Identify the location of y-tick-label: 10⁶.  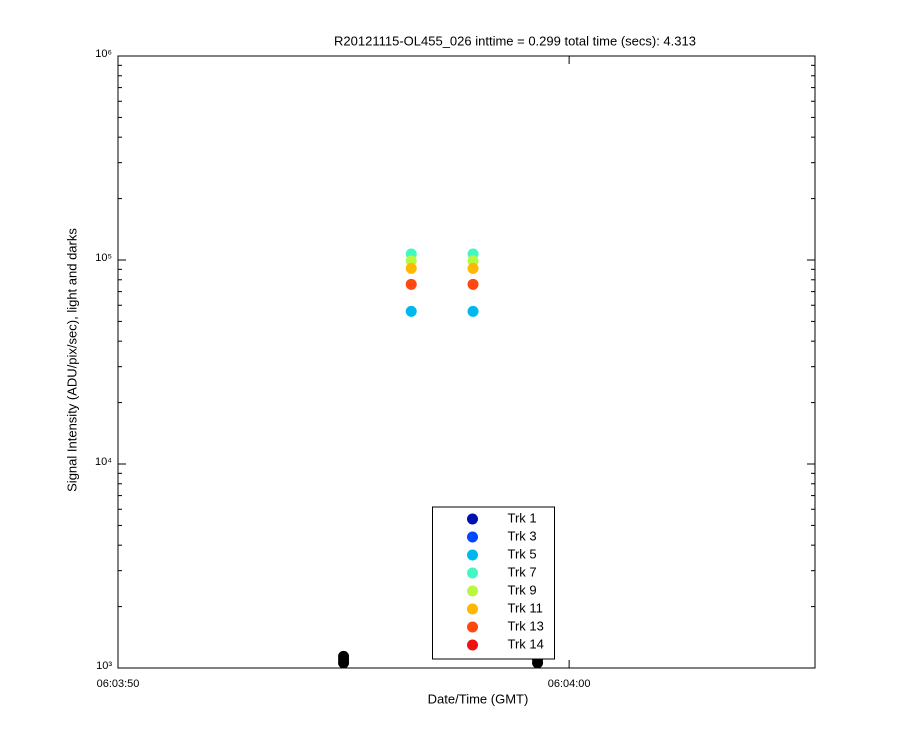
(103, 54).